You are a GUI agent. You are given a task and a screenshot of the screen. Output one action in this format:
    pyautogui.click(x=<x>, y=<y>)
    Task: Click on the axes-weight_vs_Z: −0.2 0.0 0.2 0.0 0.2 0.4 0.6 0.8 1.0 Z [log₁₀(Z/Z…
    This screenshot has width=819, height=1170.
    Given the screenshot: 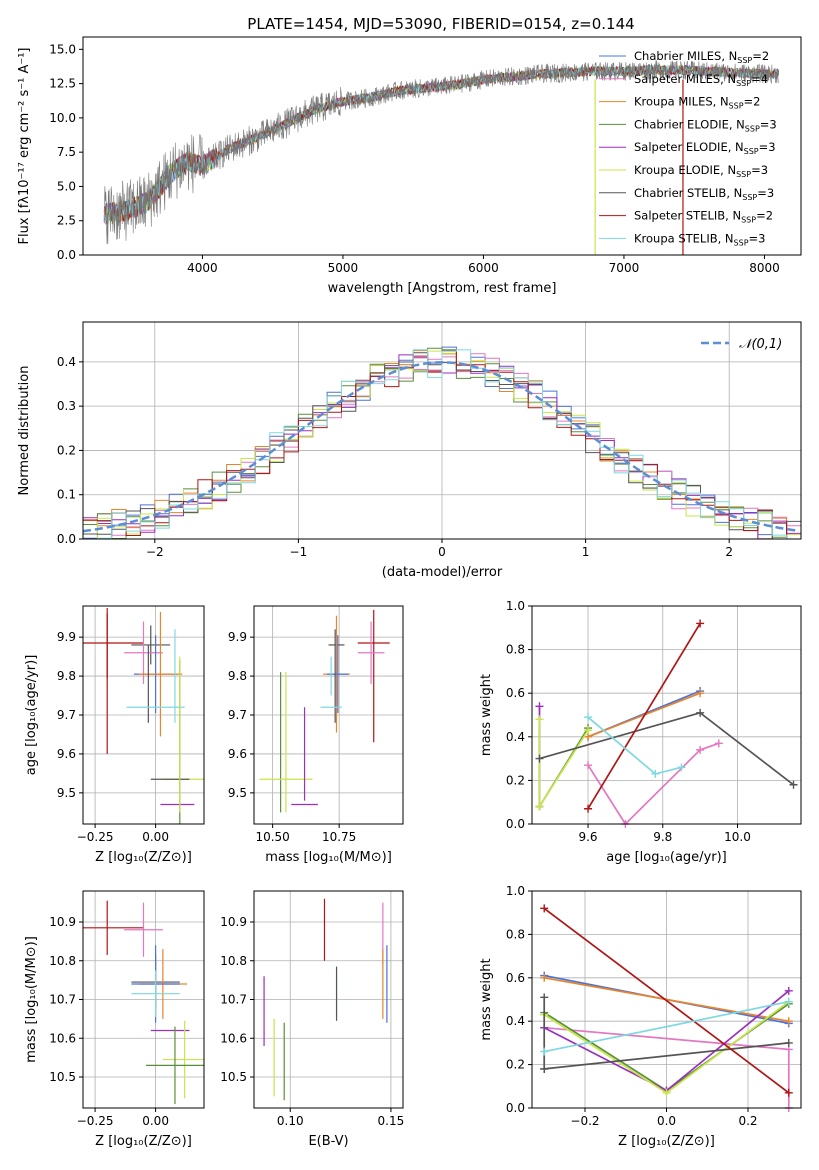 What is the action you would take?
    pyautogui.click(x=640, y=1016)
    